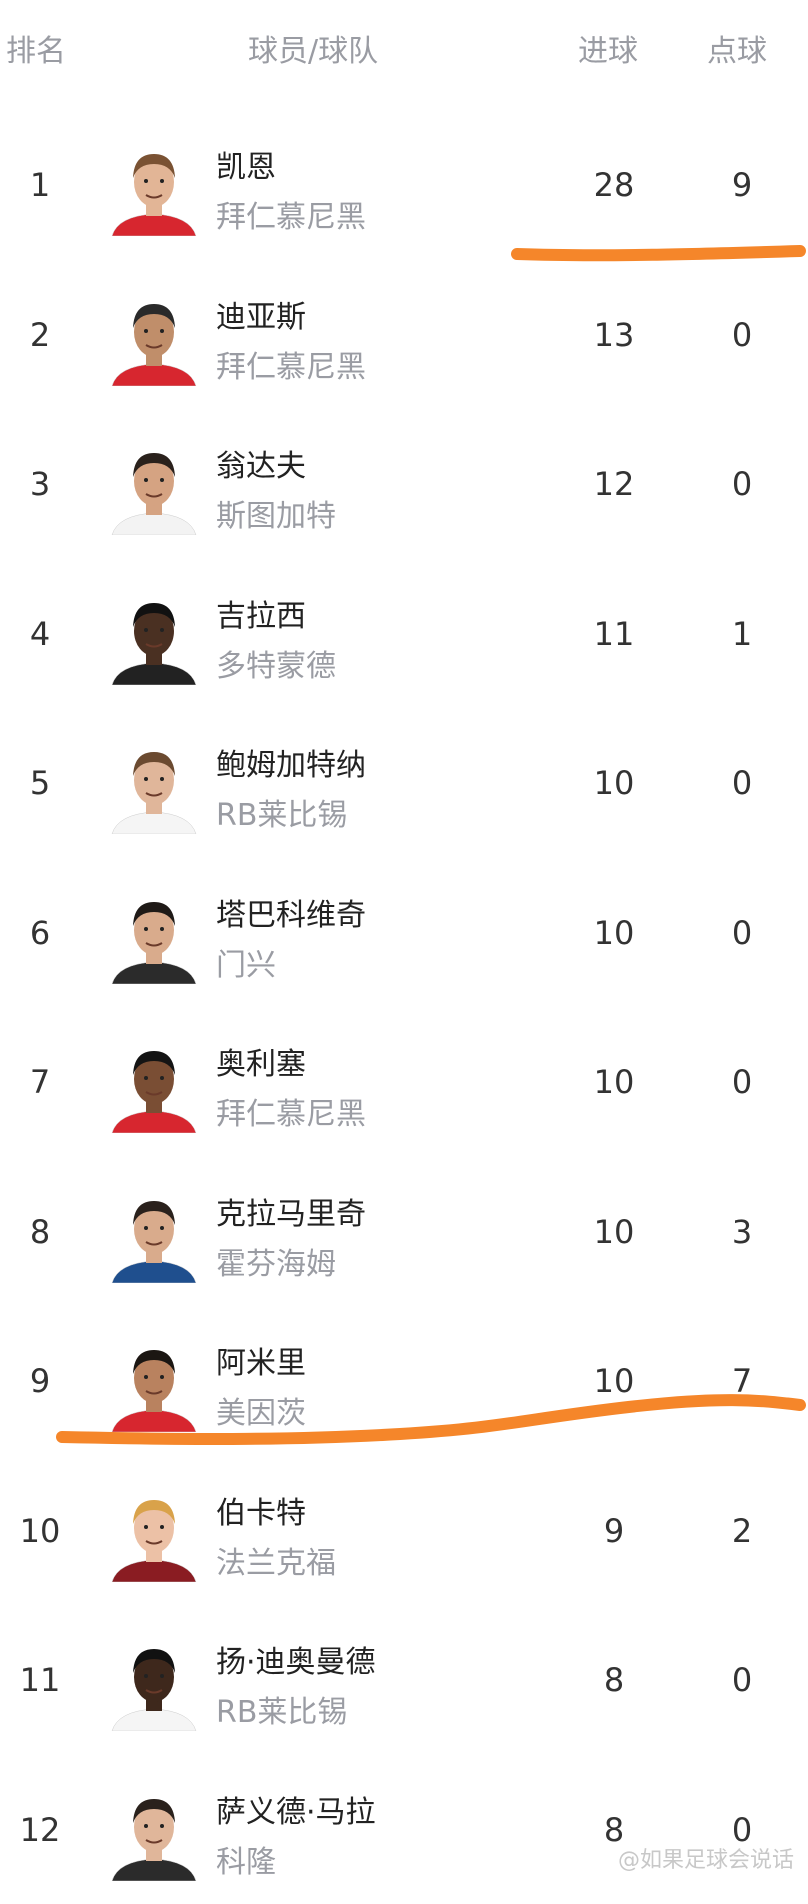 This screenshot has width=808, height=1904. What do you see at coordinates (742, 1381) in the screenshot?
I see `penalties: 7` at bounding box center [742, 1381].